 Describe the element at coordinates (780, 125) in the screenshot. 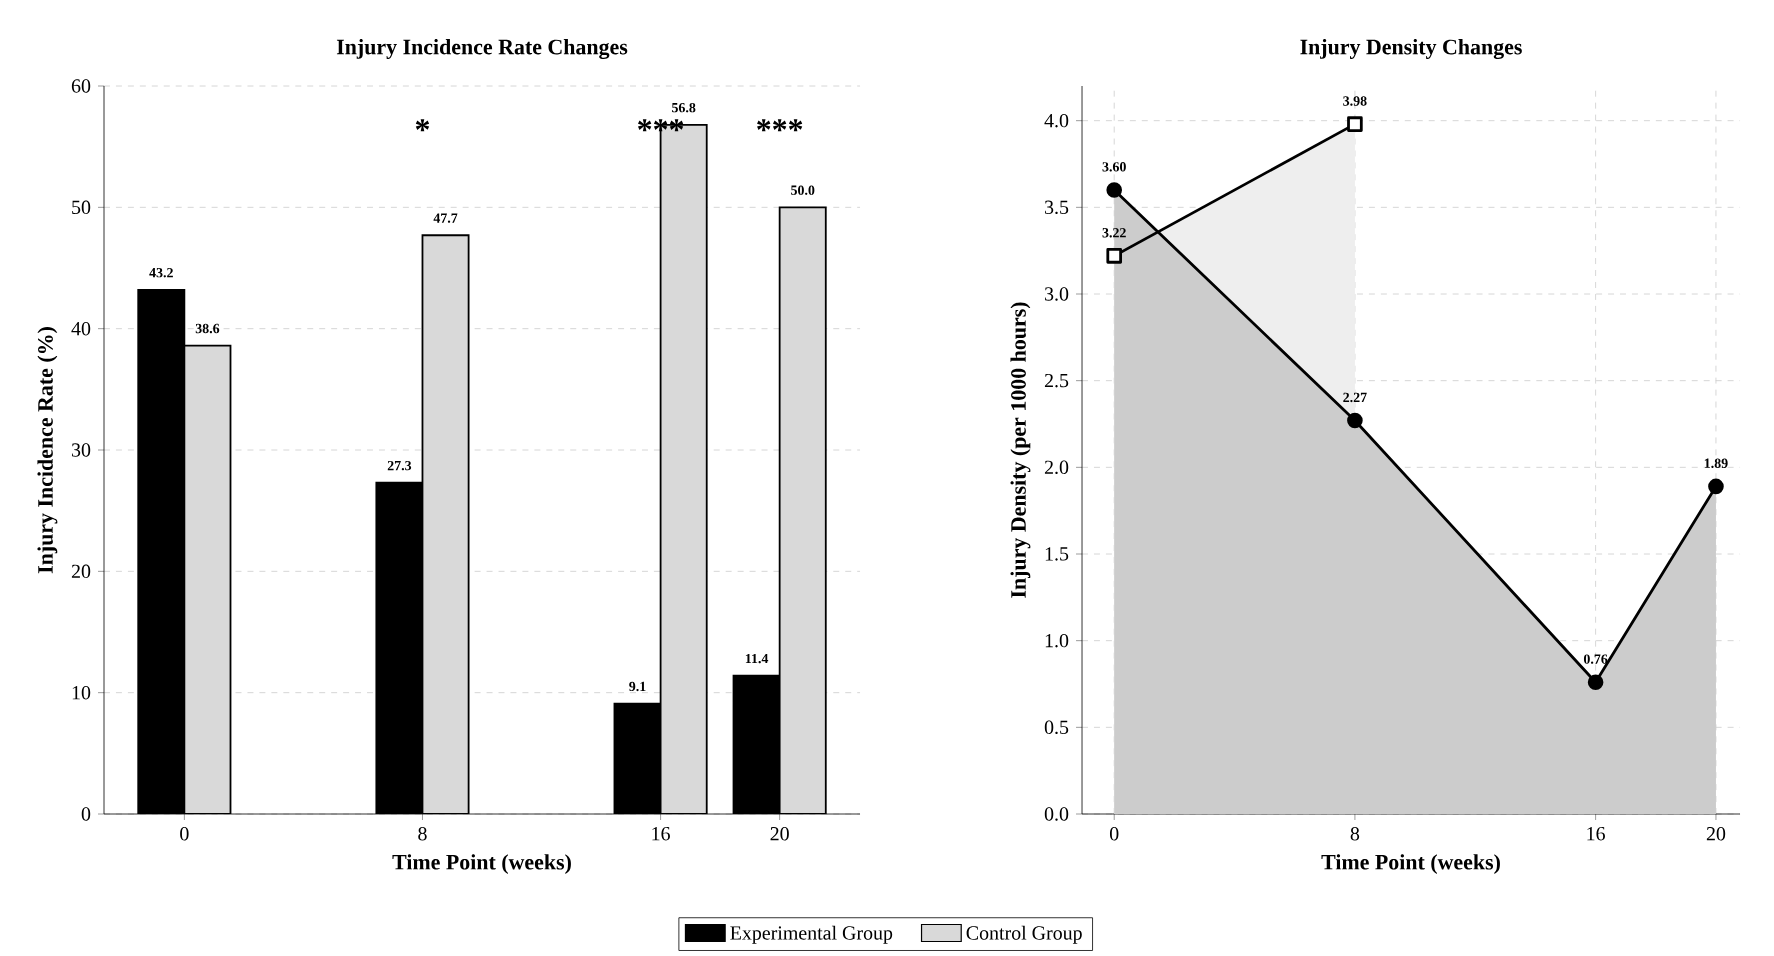

I see `annotation: ***` at that location.